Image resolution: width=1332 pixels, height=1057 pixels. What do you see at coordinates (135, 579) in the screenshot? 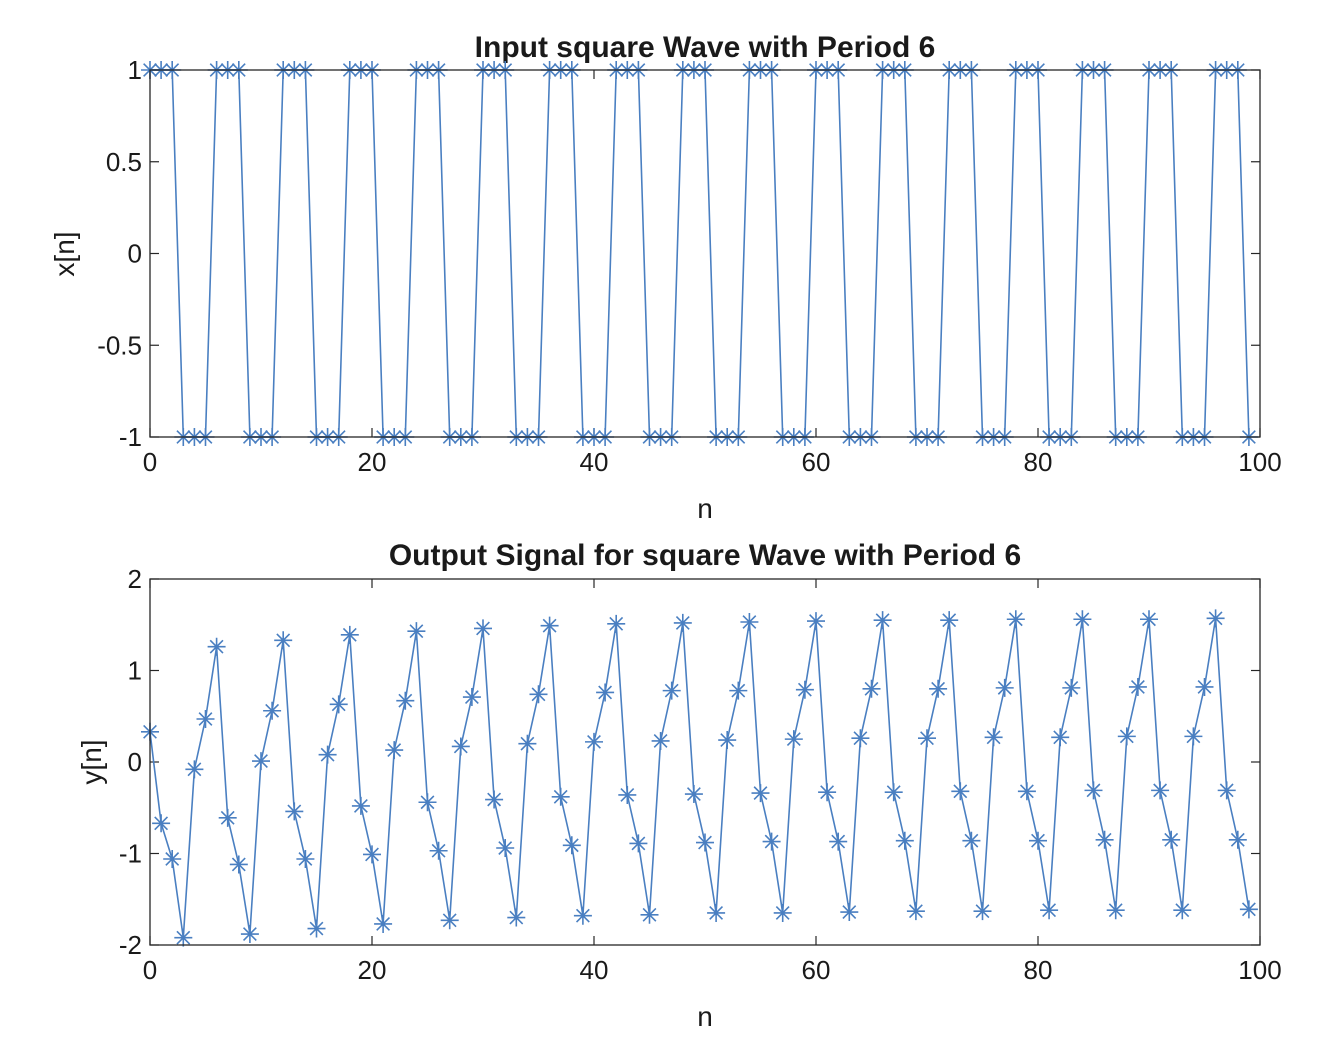
I see `y-tick-label: 2` at bounding box center [135, 579].